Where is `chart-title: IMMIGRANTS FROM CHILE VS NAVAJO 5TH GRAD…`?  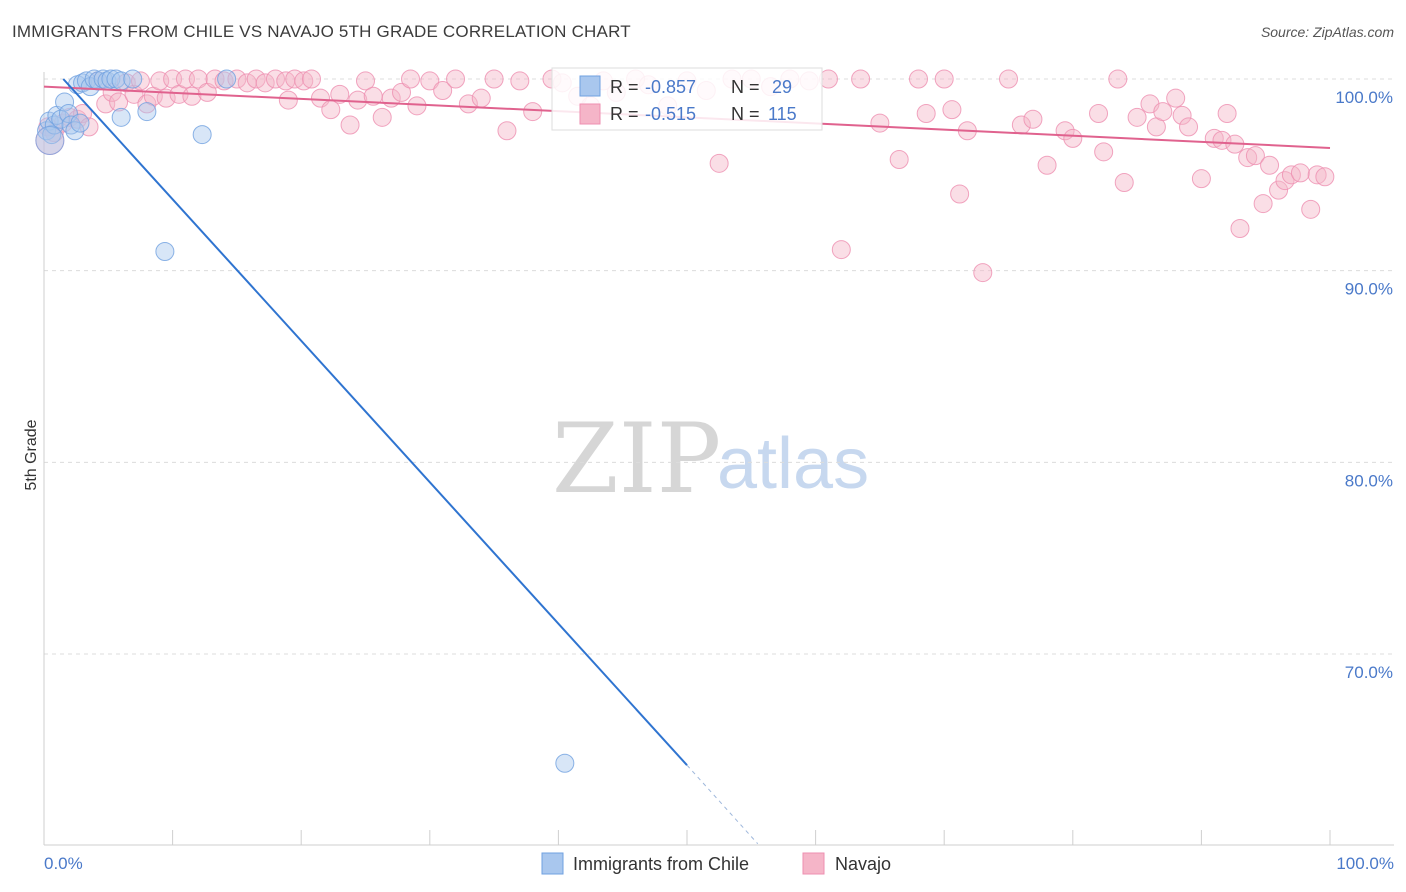 chart-title: IMMIGRANTS FROM CHILE VS NAVAJO 5TH GRAD… is located at coordinates (321, 31).